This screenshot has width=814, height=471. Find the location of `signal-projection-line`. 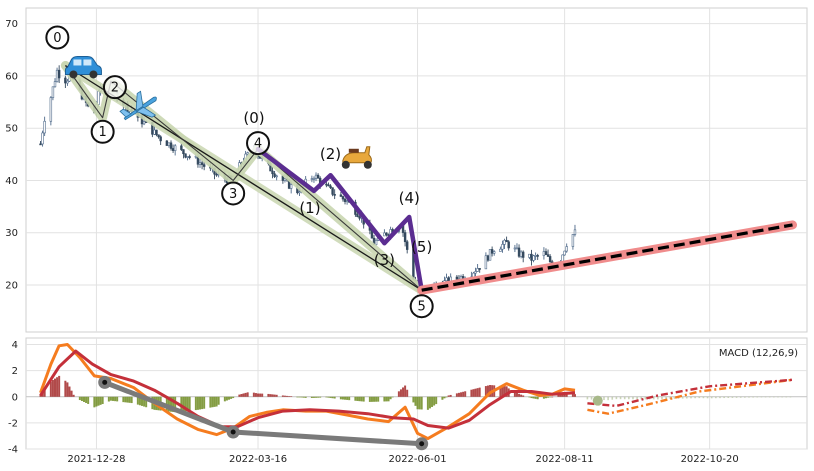

signal-projection-line is located at coordinates (690, 393).